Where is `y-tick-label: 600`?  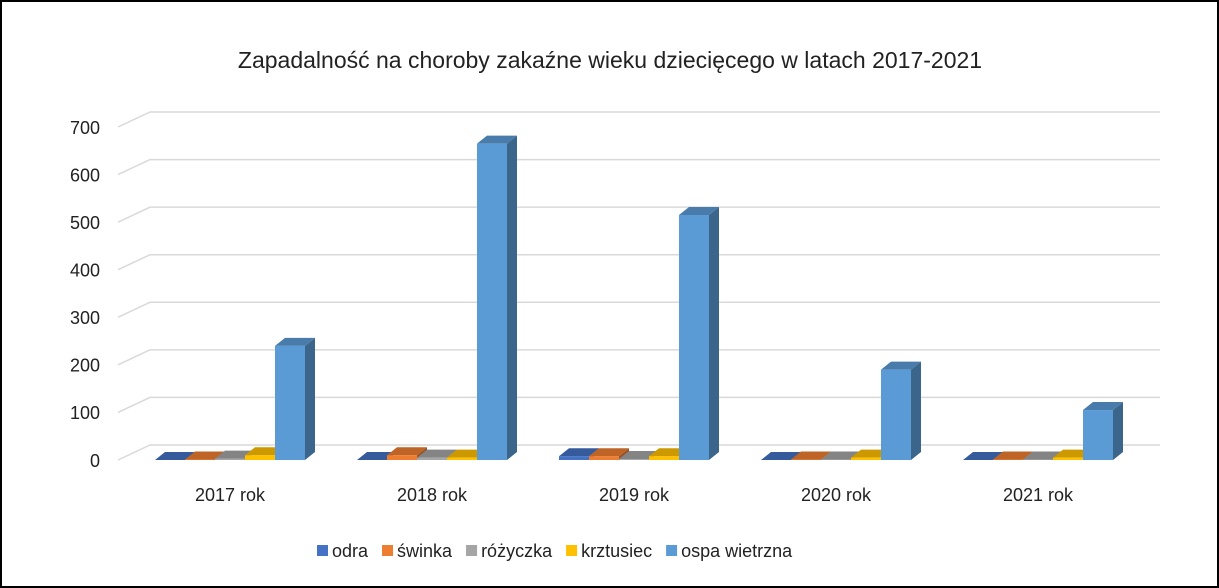
y-tick-label: 600 is located at coordinates (85, 175).